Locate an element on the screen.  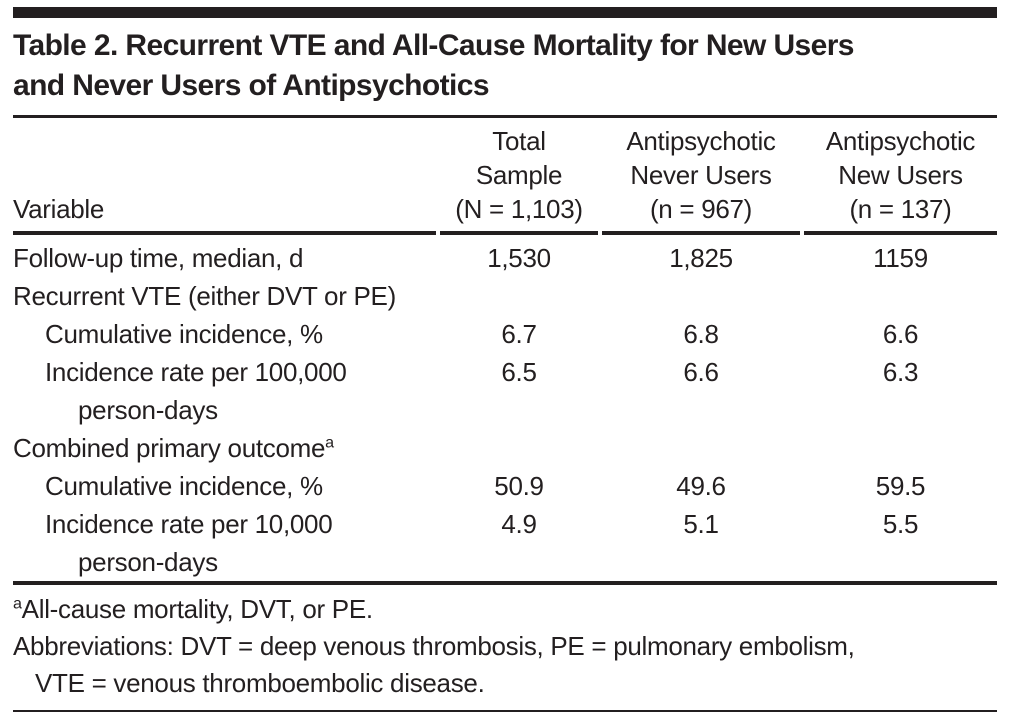
cell-value: 59.5 is located at coordinates (900, 486).